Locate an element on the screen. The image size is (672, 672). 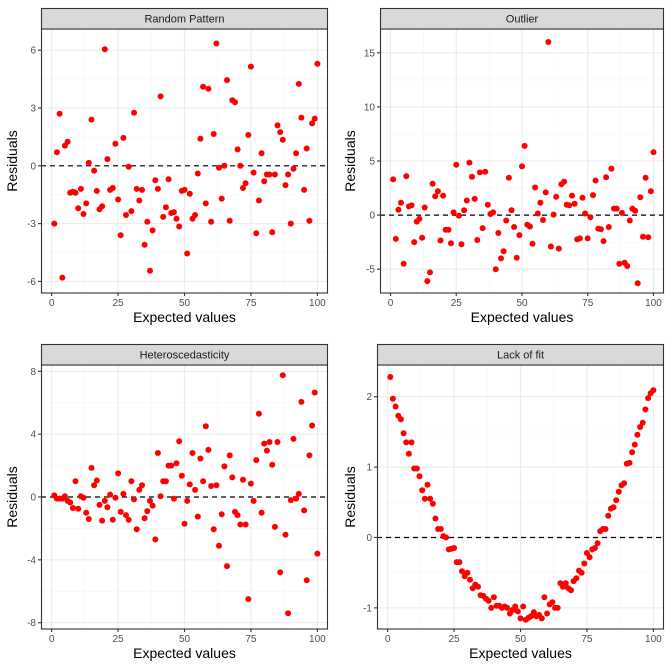
y-tick-label: -6 is located at coordinates (31, 282).